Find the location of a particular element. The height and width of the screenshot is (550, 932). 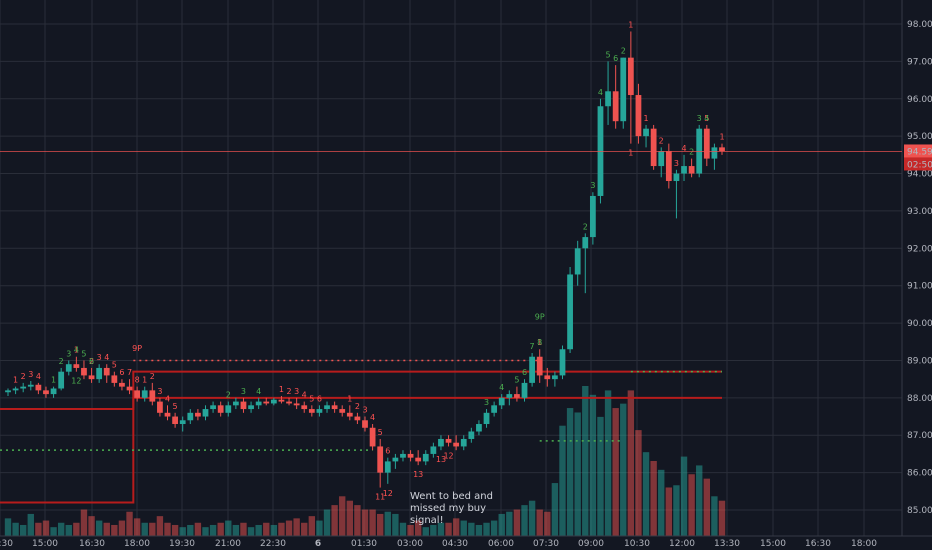

price-tick-label: 92.00 is located at coordinates (919, 249).